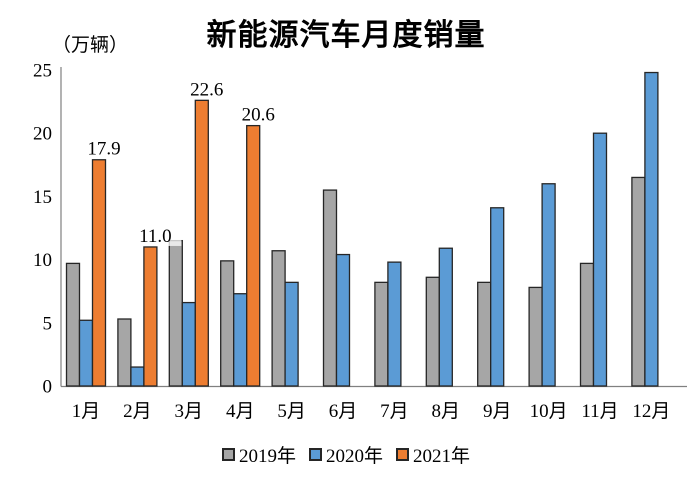 The height and width of the screenshot is (478, 692). What do you see at coordinates (445, 317) in the screenshot?
I see `bar-2020年-8月` at bounding box center [445, 317].